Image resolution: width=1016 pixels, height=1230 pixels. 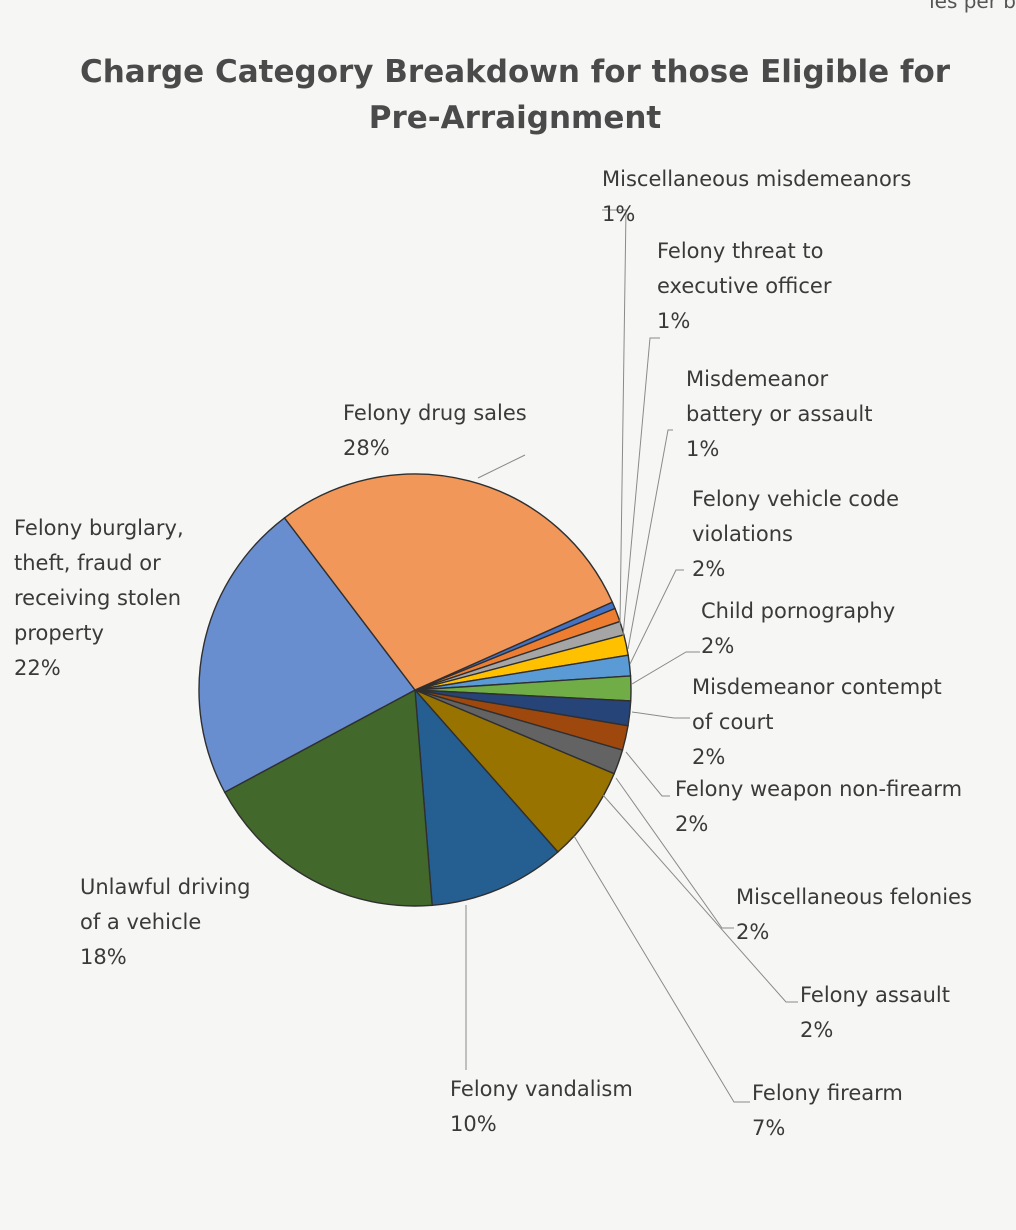 What do you see at coordinates (473, 1124) in the screenshot?
I see `slice-percent: 10%` at bounding box center [473, 1124].